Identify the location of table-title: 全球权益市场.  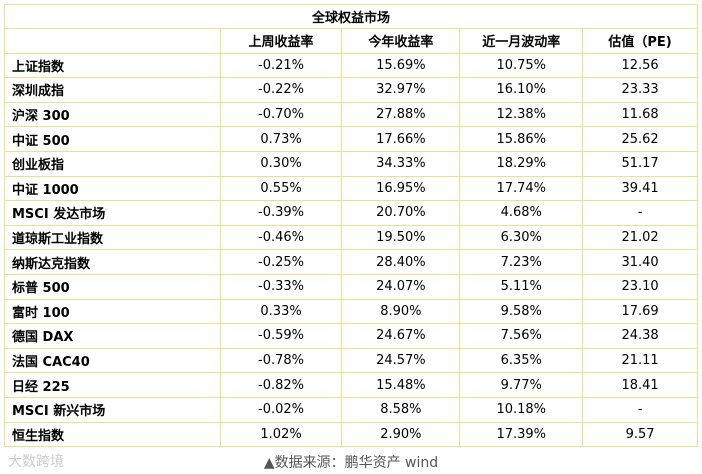
(351, 16).